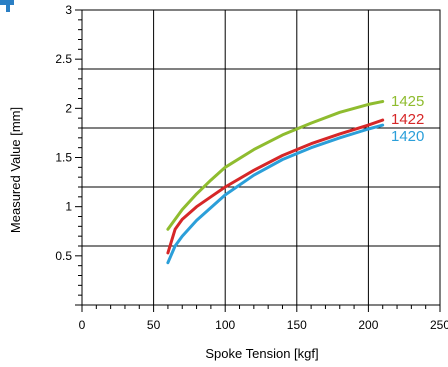  What do you see at coordinates (15, 170) in the screenshot?
I see `y-axis-title: Measured Value [mm]` at bounding box center [15, 170].